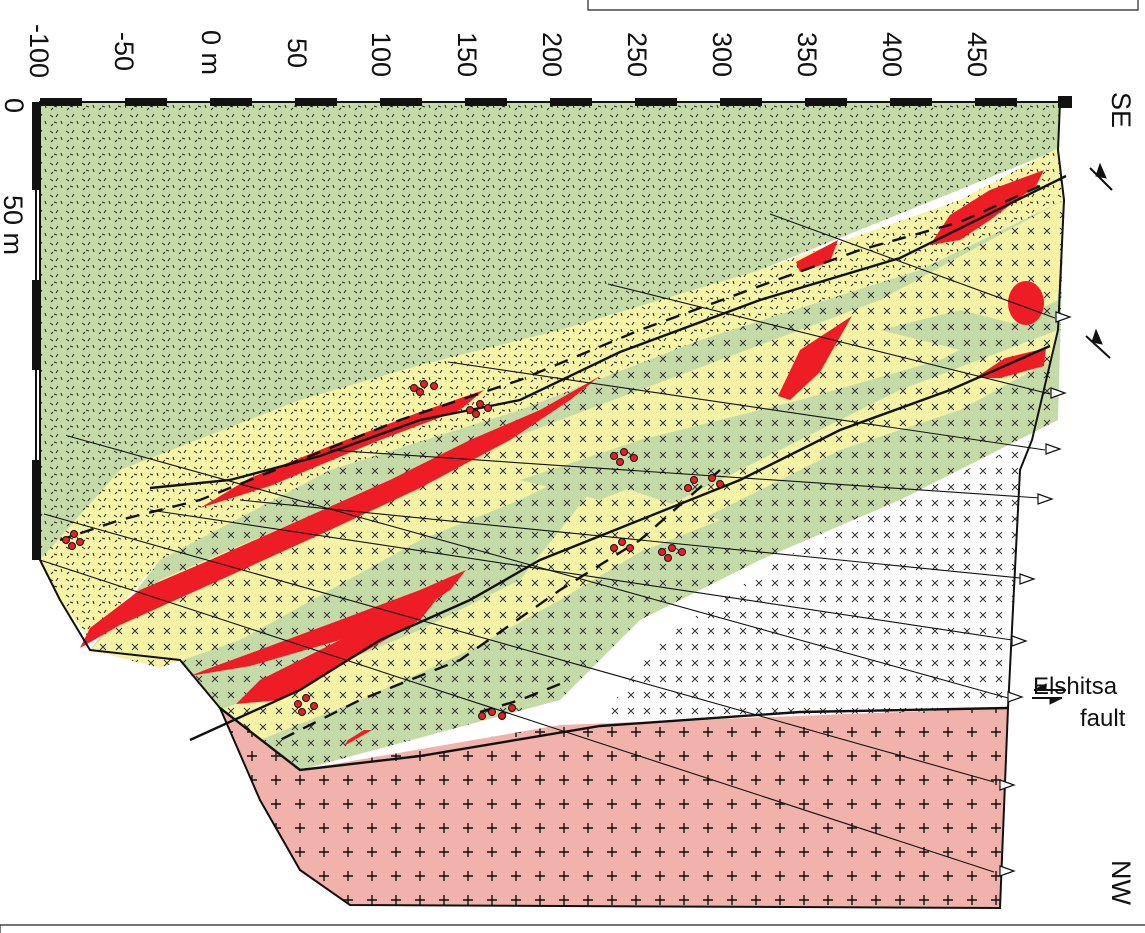  Describe the element at coordinates (722, 54) in the screenshot. I see `tick-label: 300` at that location.